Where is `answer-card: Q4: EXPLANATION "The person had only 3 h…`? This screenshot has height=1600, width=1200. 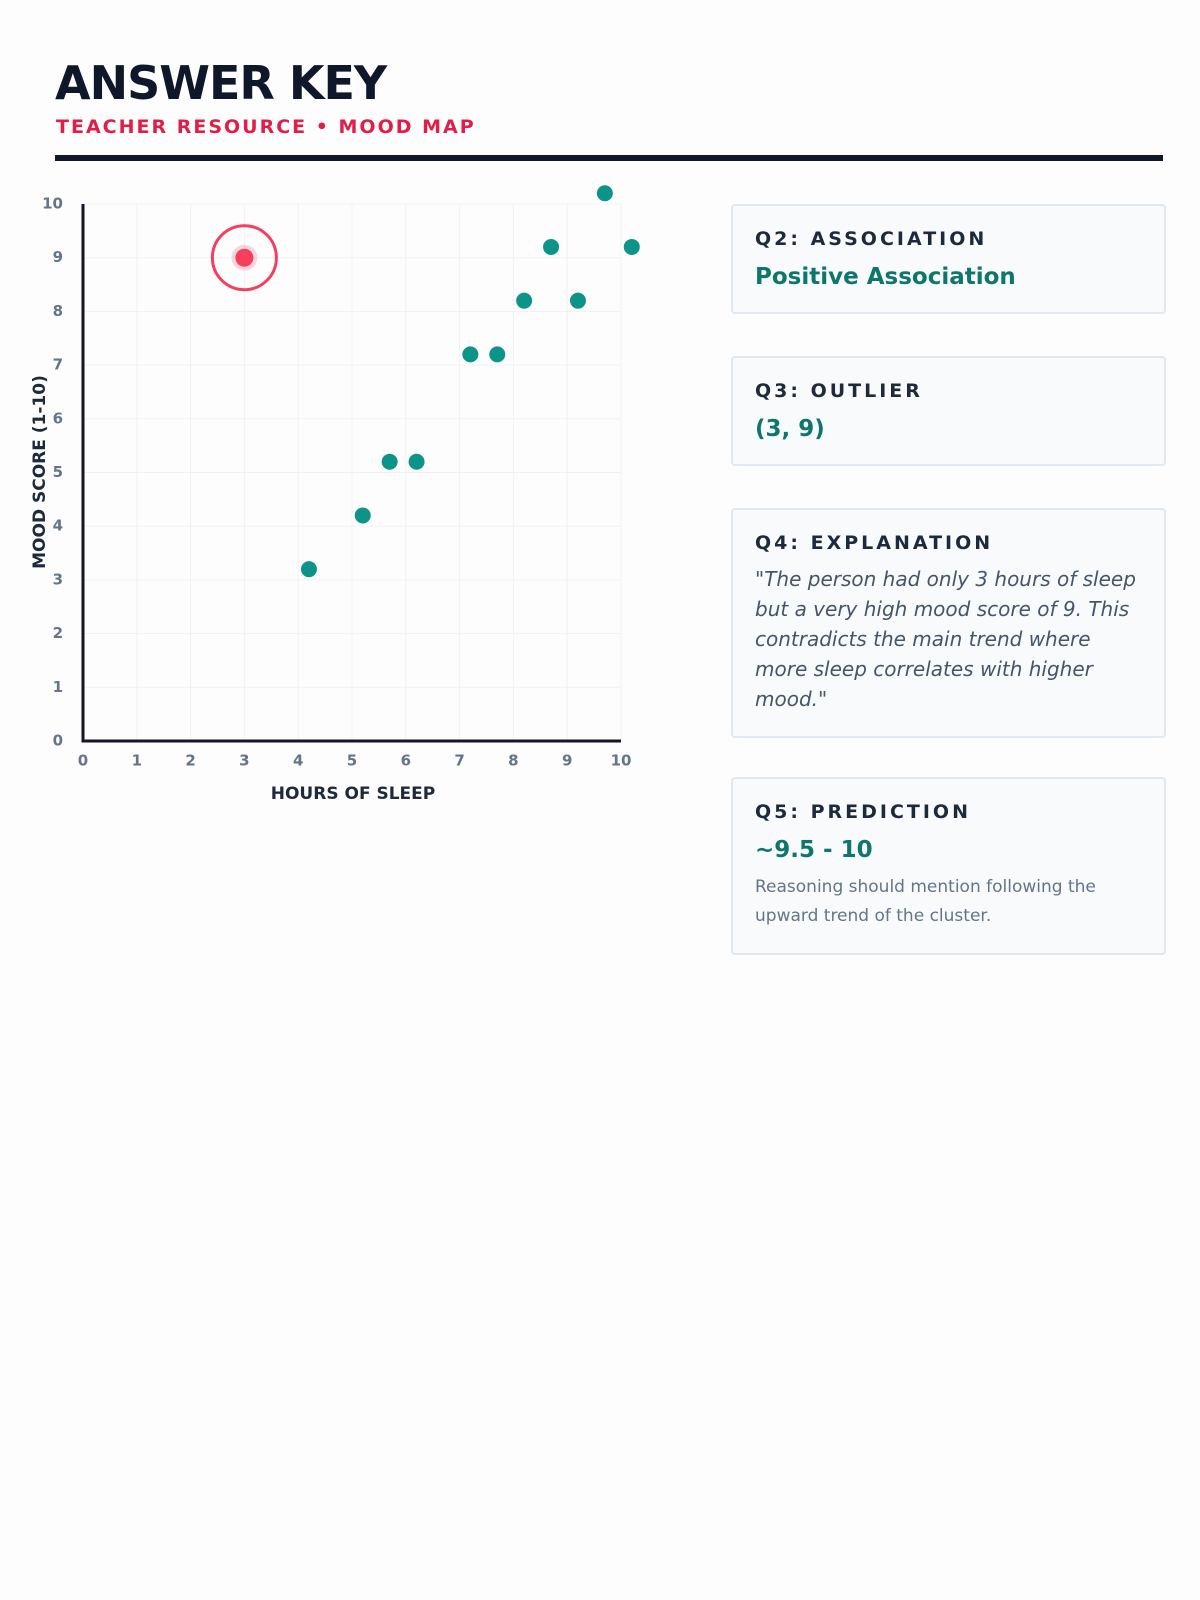 answer-card: Q4: EXPLANATION "The person had only 3 h… is located at coordinates (948, 623).